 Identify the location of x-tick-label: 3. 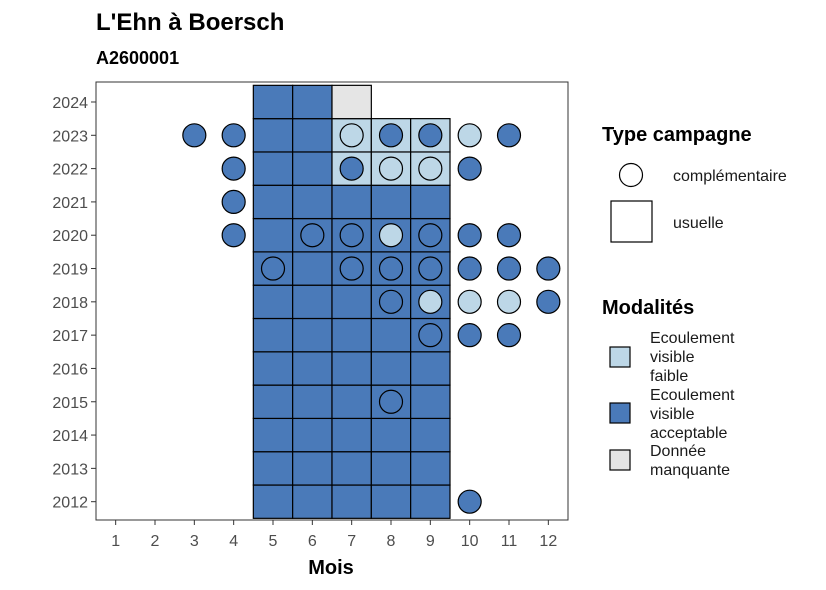
(194, 541).